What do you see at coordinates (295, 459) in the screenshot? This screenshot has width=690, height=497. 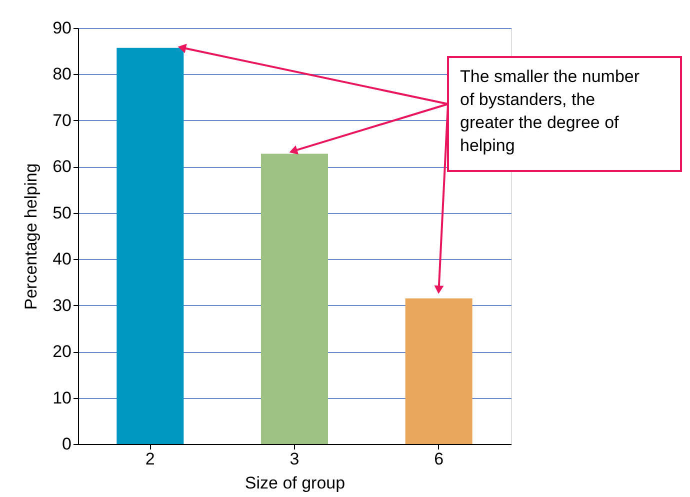 I see `x-tick-label: 3` at bounding box center [295, 459].